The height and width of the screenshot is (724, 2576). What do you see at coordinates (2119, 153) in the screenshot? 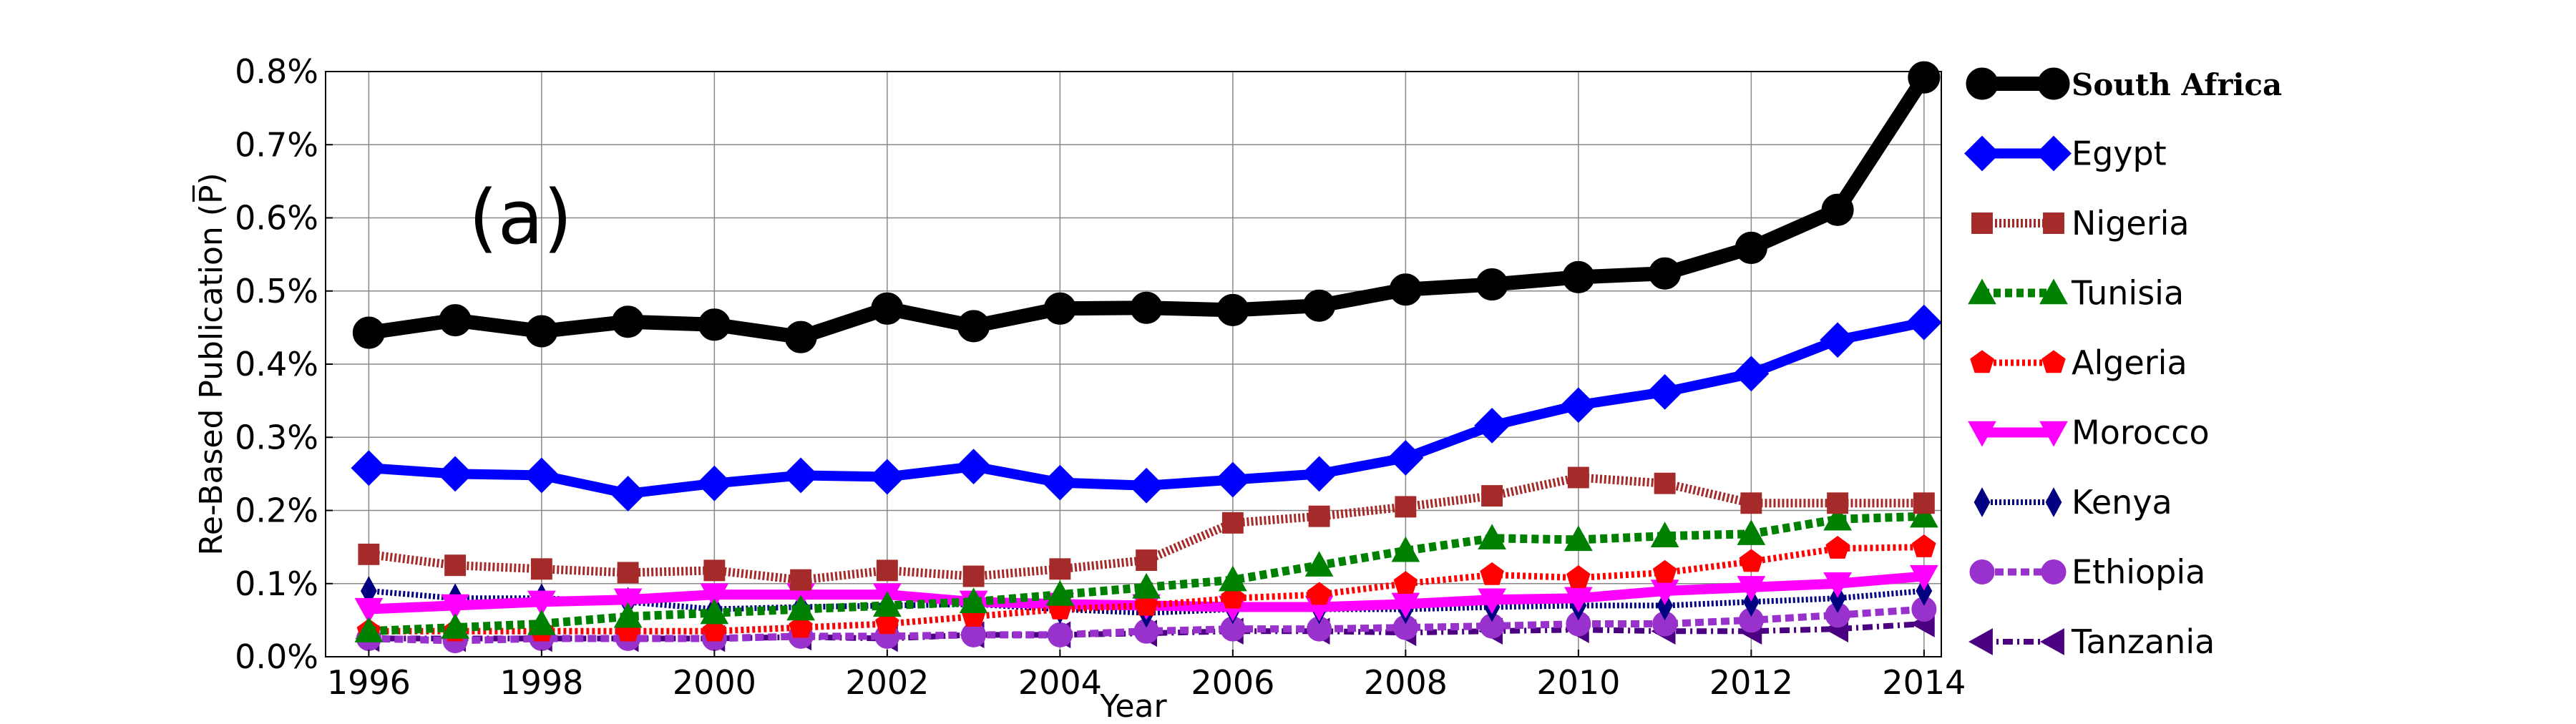
I see `legend-label: Egypt` at bounding box center [2119, 153].